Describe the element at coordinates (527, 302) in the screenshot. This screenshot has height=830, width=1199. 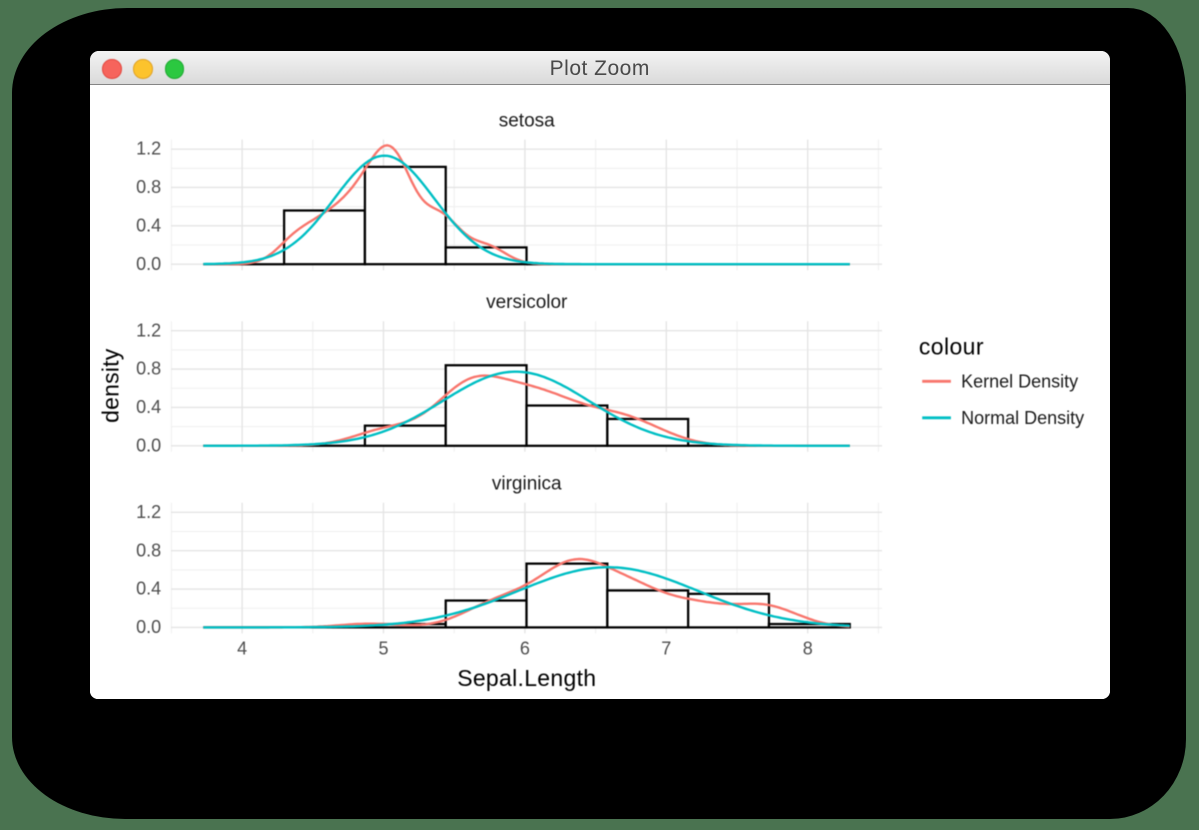
I see `svg-text: versicolor` at that location.